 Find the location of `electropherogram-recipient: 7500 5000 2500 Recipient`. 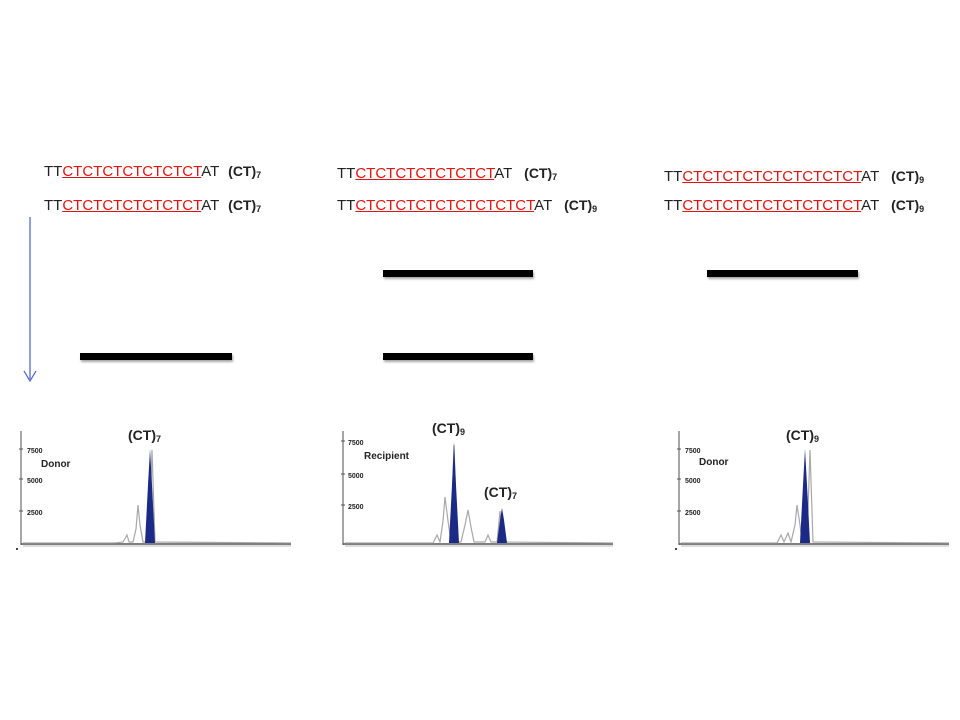

electropherogram-recipient: 7500 5000 2500 Recipient is located at coordinates (477, 489).